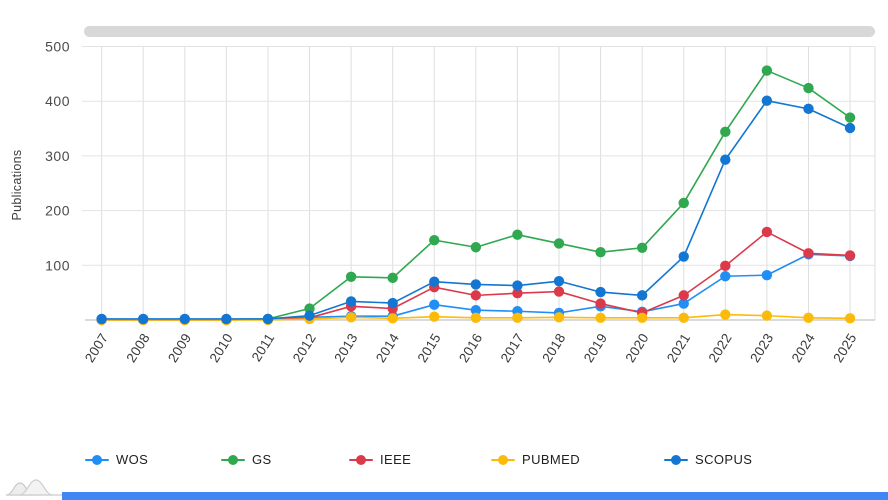 The height and width of the screenshot is (500, 888). What do you see at coordinates (96, 348) in the screenshot?
I see `x-tick-label: 2007` at bounding box center [96, 348].